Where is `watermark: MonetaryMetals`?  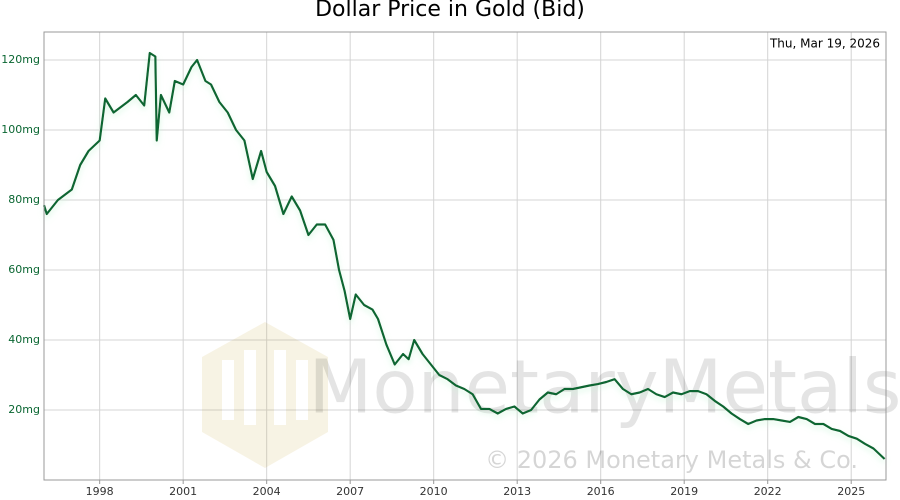
watermark: MonetaryMetals is located at coordinates (604, 388).